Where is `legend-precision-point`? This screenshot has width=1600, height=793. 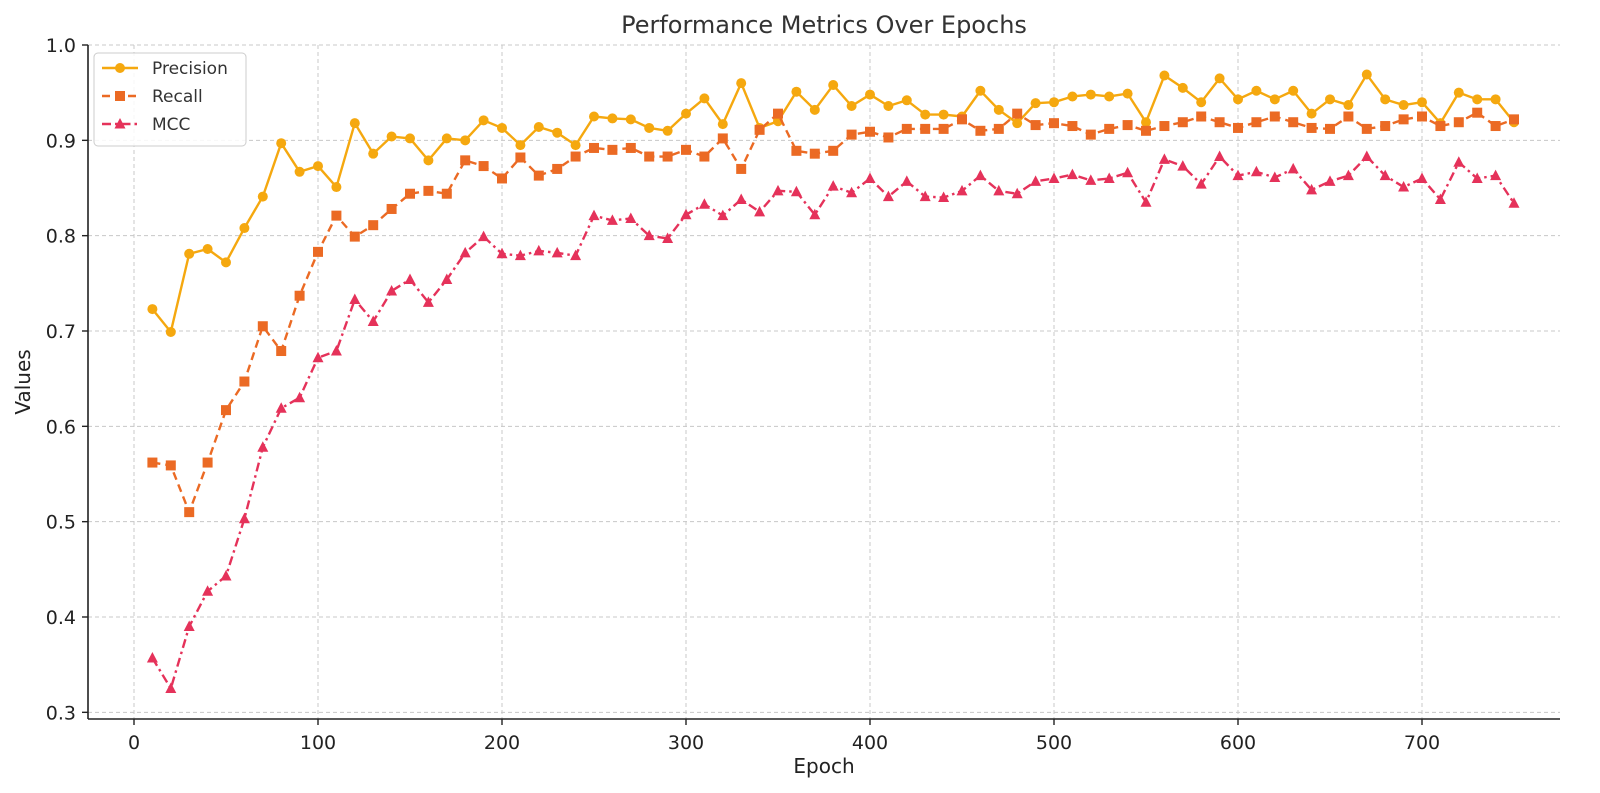
legend-precision-point is located at coordinates (120, 68).